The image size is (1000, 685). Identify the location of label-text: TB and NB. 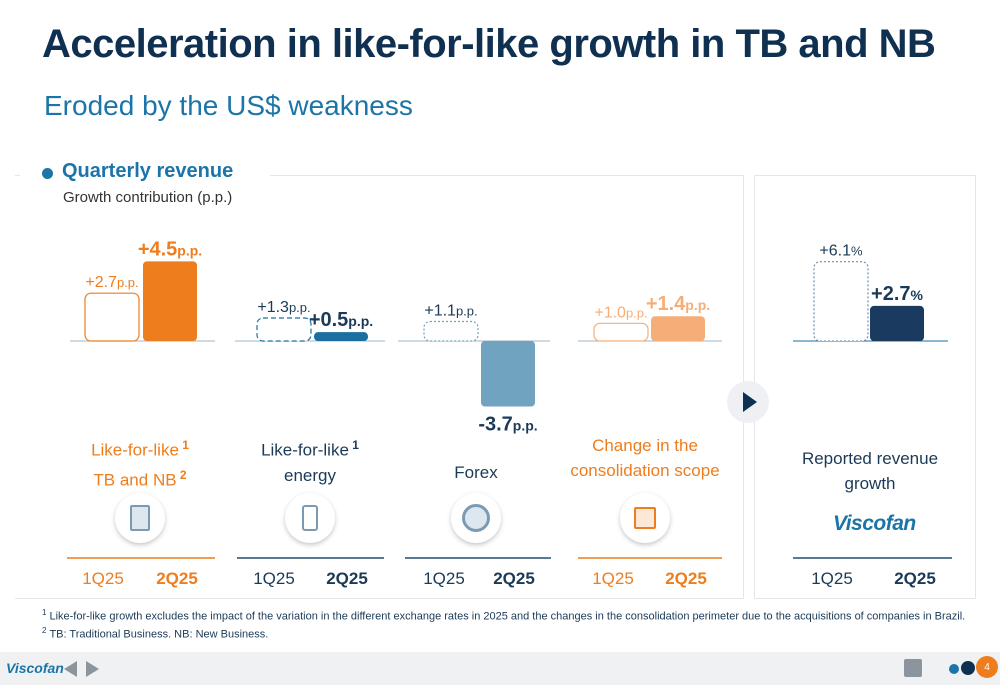
(135, 480).